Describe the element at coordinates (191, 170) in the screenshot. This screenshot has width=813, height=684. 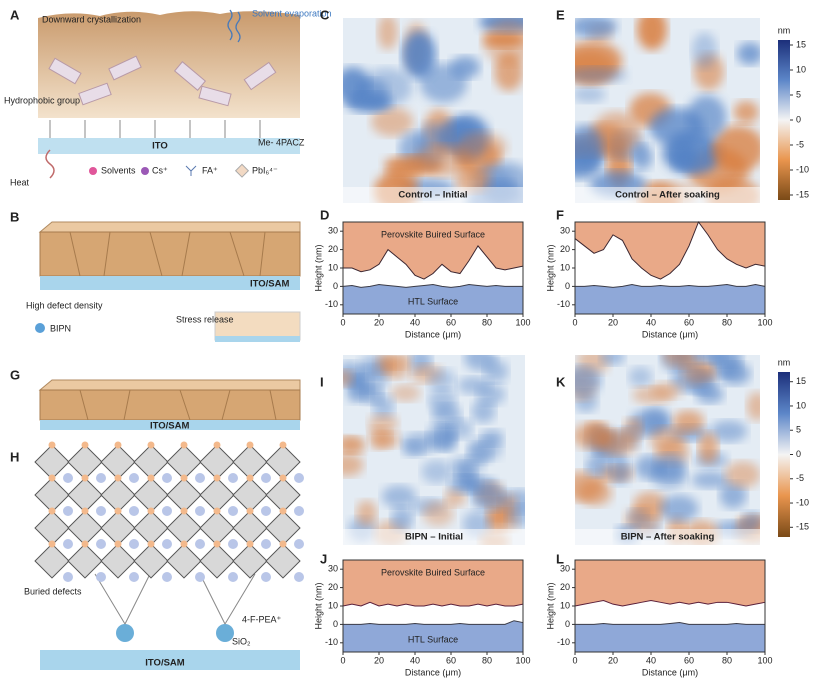
I see `fa-icon` at that location.